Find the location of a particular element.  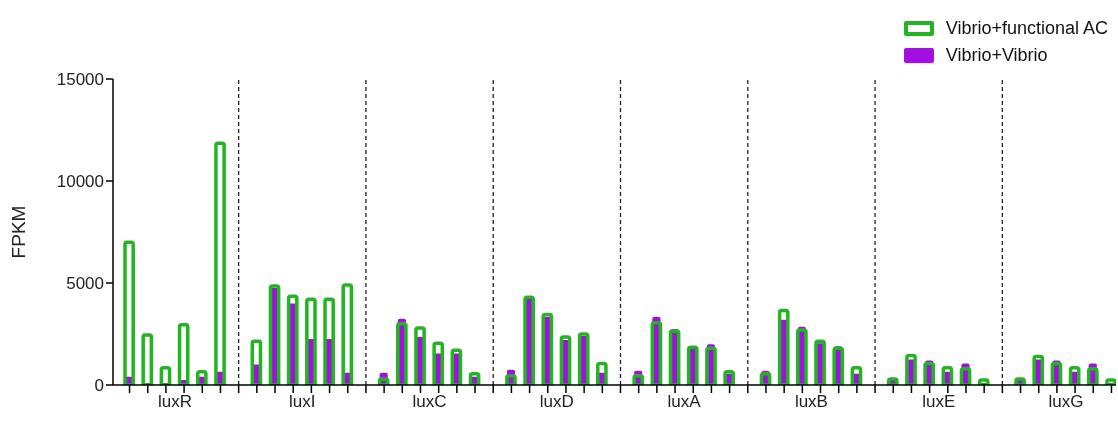

x-tick-label: luxG is located at coordinates (1066, 401).